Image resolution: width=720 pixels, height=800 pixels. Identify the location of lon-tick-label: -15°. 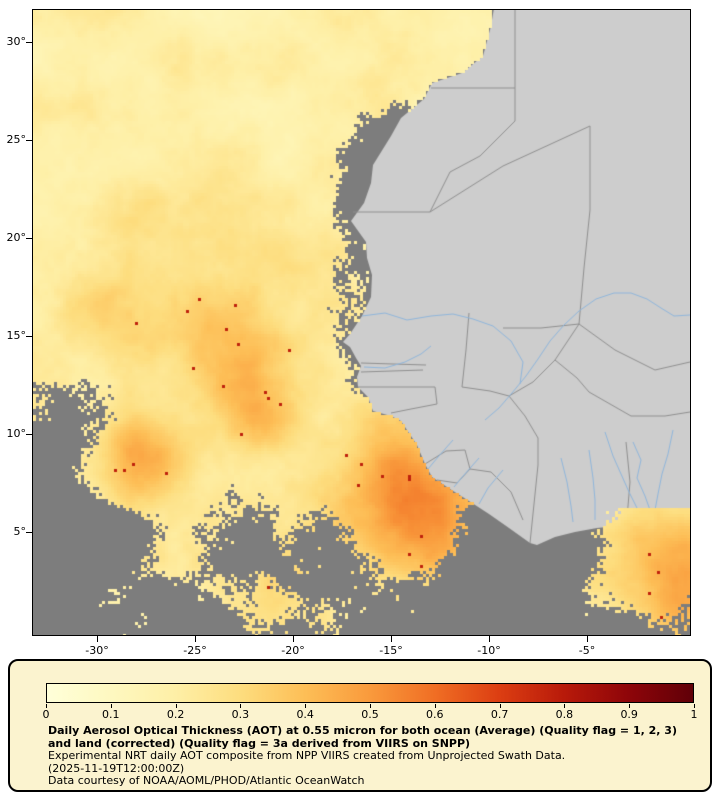
(391, 650).